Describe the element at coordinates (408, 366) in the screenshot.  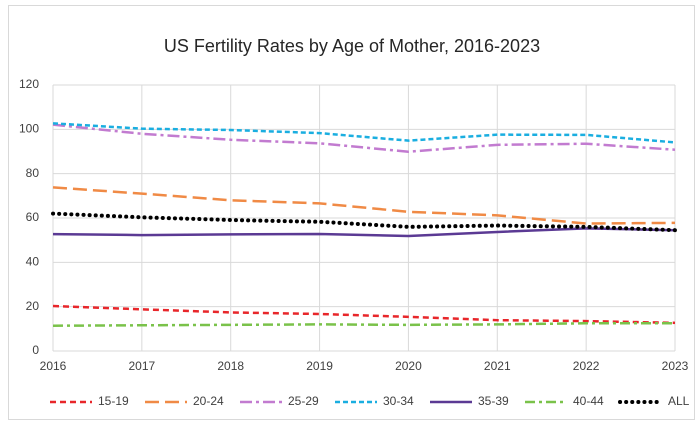
I see `x-tick-label: 2020` at that location.